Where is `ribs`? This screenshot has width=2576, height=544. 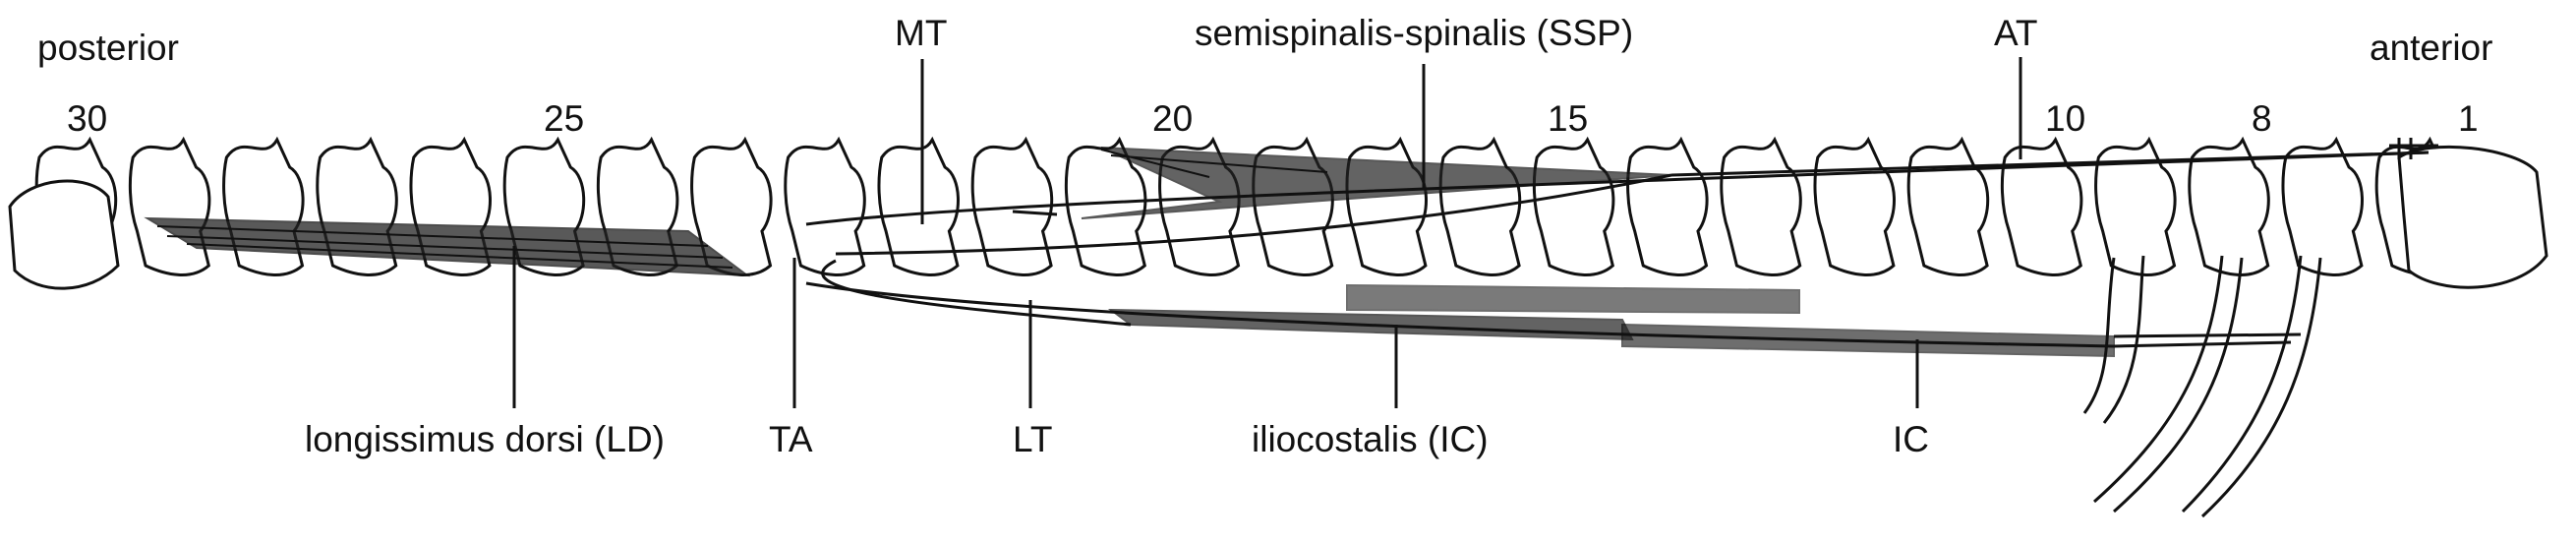 ribs is located at coordinates (2202, 386).